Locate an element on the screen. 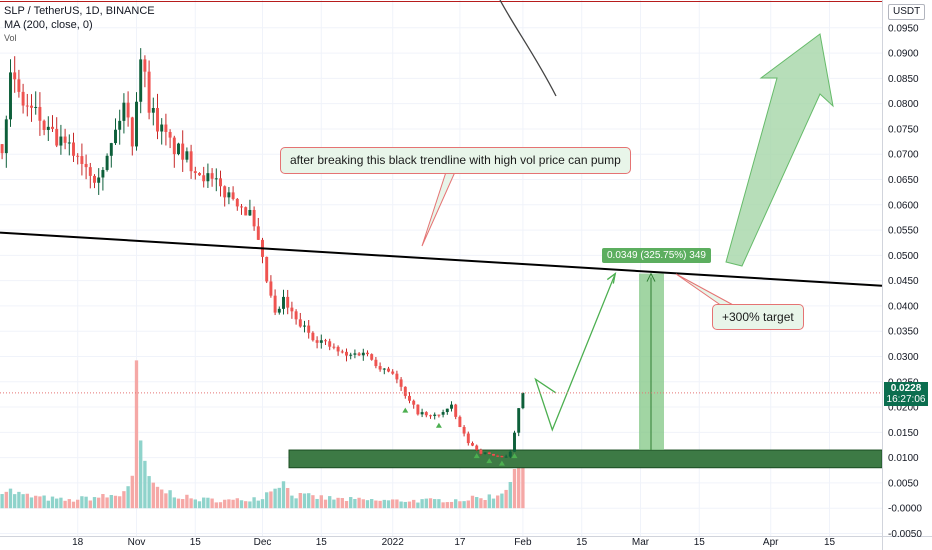 This screenshot has width=932, height=550. y-tick-label: 0.0400 is located at coordinates (903, 306).